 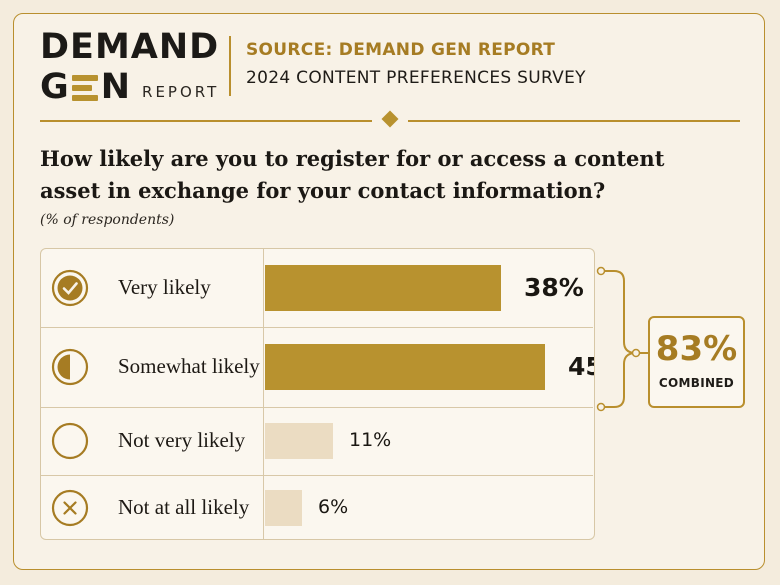 I want to click on x-circle-icon, so click(x=70, y=508).